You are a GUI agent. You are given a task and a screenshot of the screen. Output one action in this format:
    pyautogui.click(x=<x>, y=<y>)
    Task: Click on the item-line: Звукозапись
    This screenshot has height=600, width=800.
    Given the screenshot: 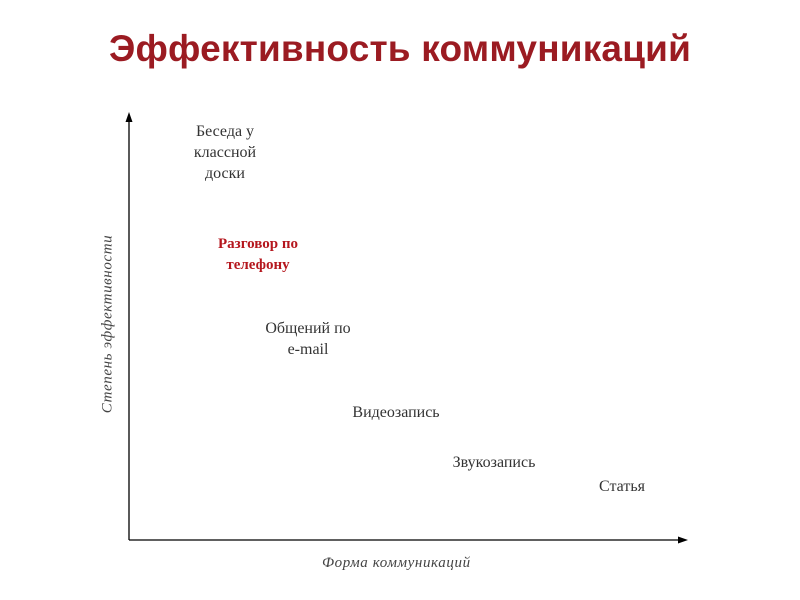 What is the action you would take?
    pyautogui.click(x=494, y=462)
    